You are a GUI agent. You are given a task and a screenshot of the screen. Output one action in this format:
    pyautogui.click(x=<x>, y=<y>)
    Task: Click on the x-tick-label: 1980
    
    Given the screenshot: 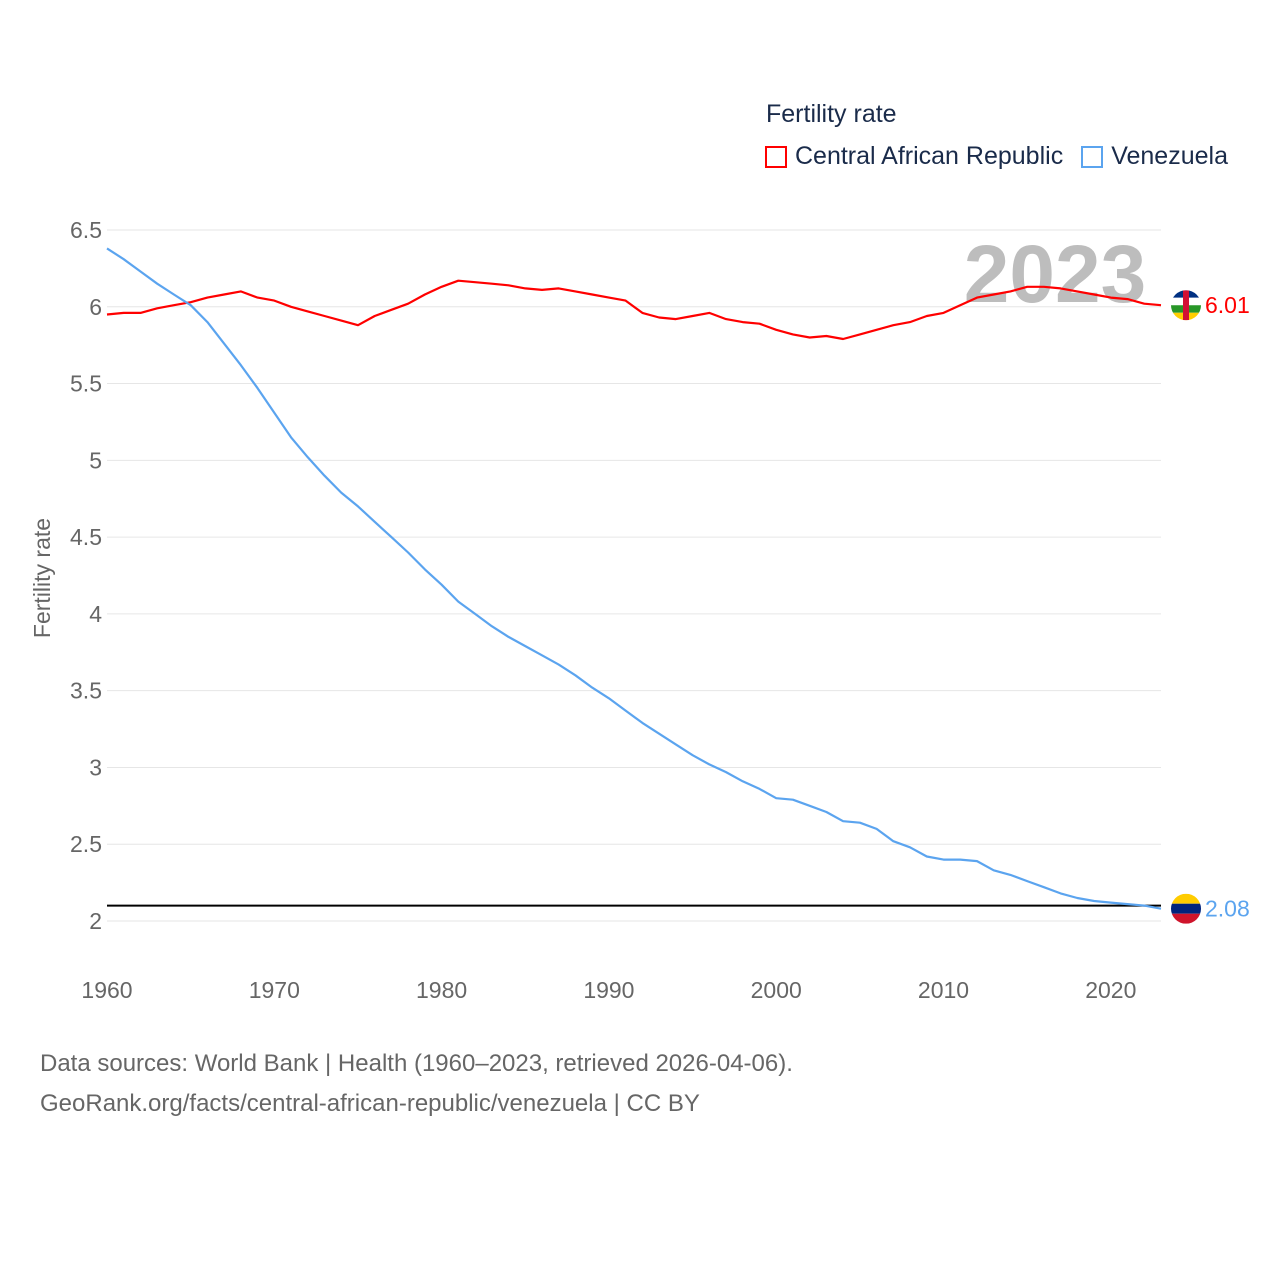 What is the action you would take?
    pyautogui.click(x=441, y=990)
    